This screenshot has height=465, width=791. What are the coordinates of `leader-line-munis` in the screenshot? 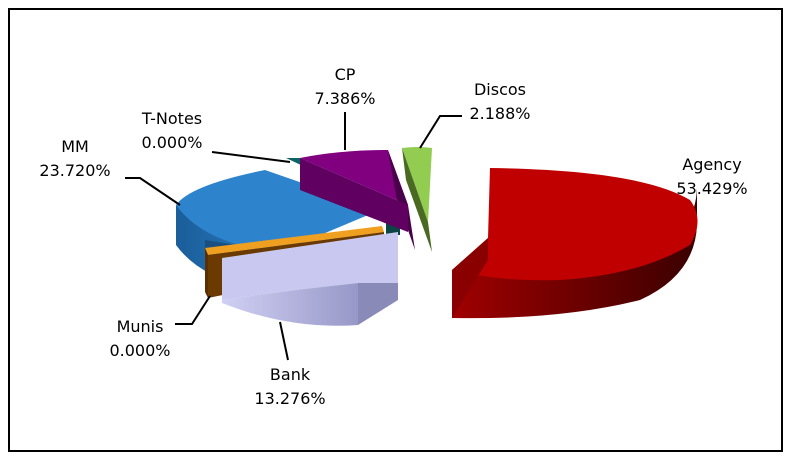 It's located at (193, 310).